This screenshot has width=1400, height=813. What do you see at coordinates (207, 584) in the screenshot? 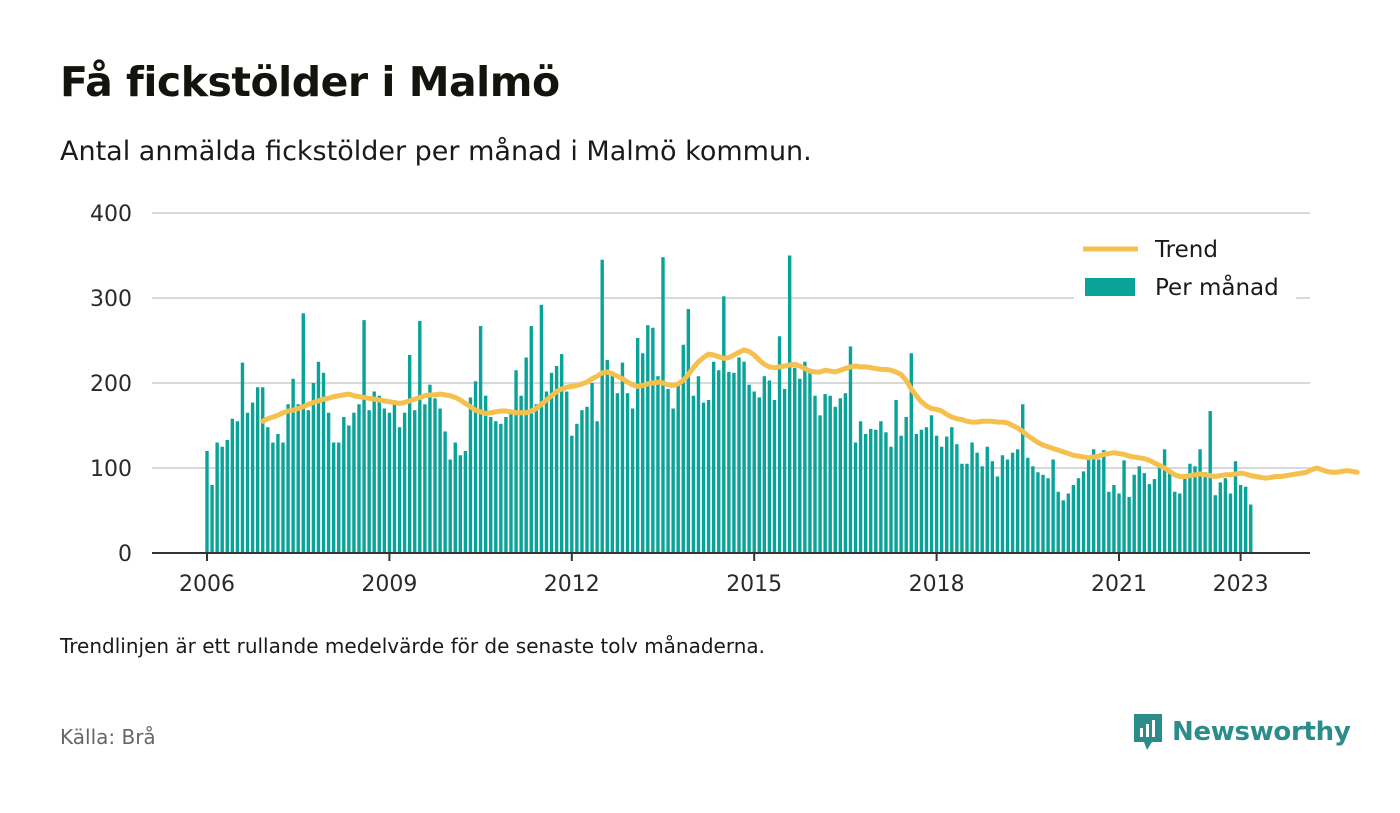
I see `x-tick-label: 2006` at bounding box center [207, 584].